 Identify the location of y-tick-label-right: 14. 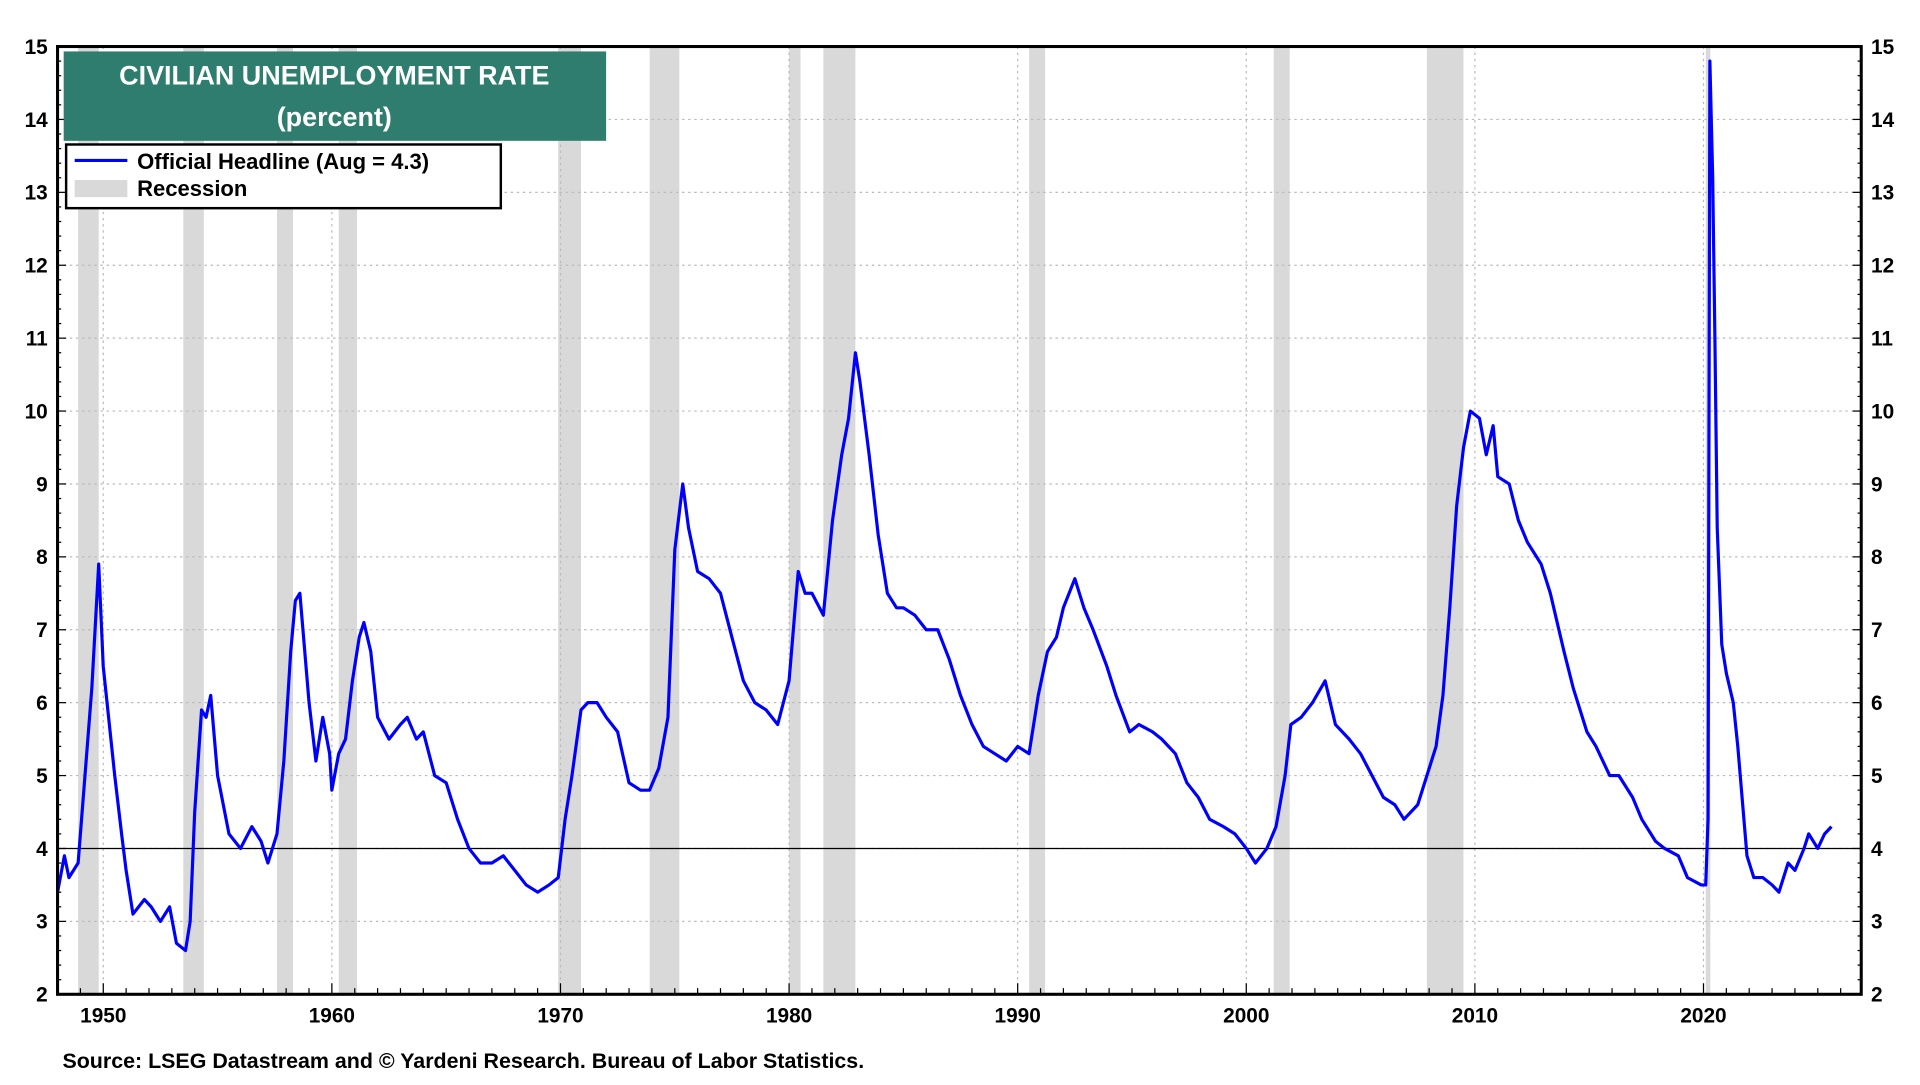
(1883, 120).